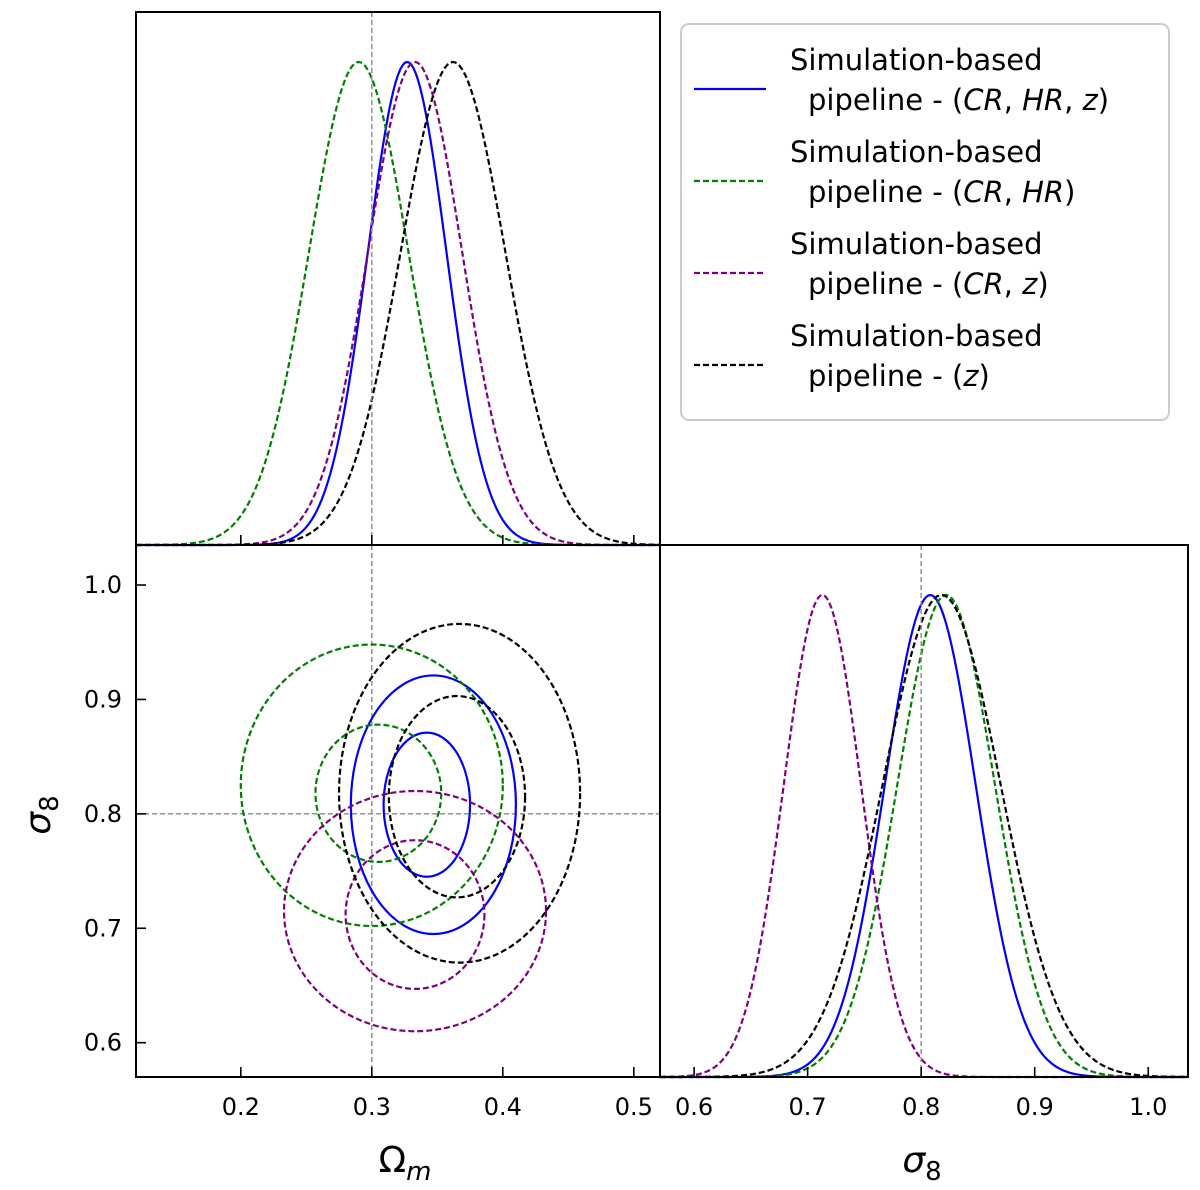 This screenshot has width=1200, height=1190. I want to click on joint-contour-4-inner, so click(457, 796).